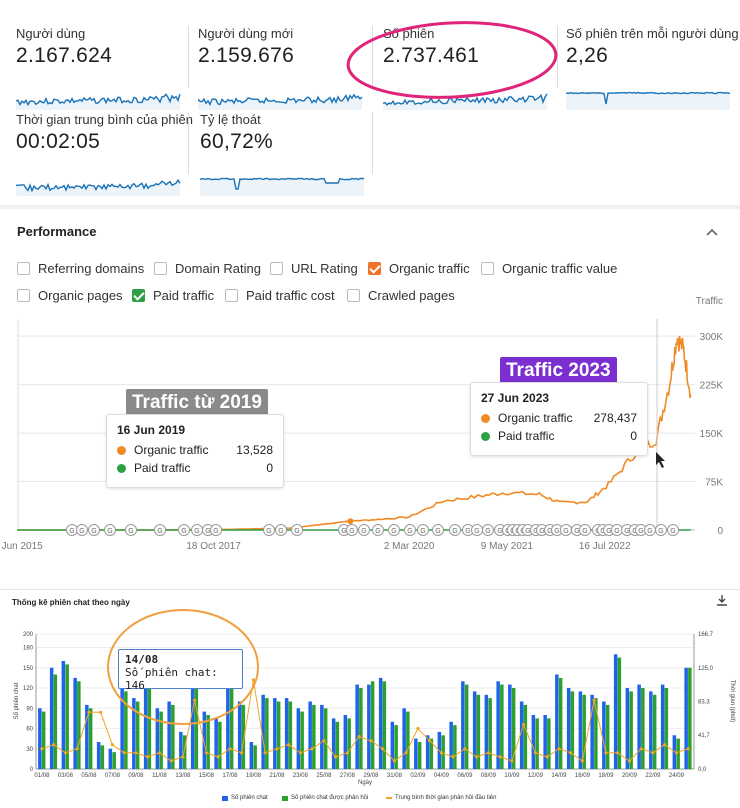  What do you see at coordinates (254, 450) in the screenshot?
I see `series-value: 13,528` at bounding box center [254, 450].